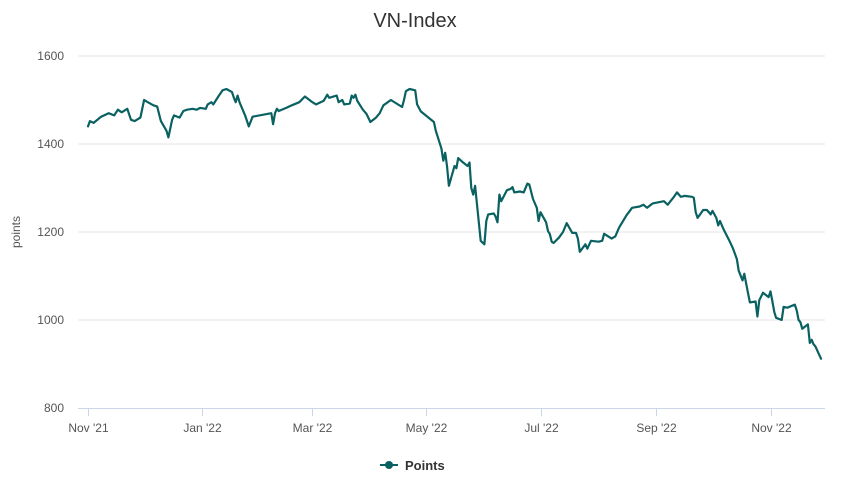  I want to click on y-axis-ticks: 800 1000 1200 1400 1600, so click(50, 232).